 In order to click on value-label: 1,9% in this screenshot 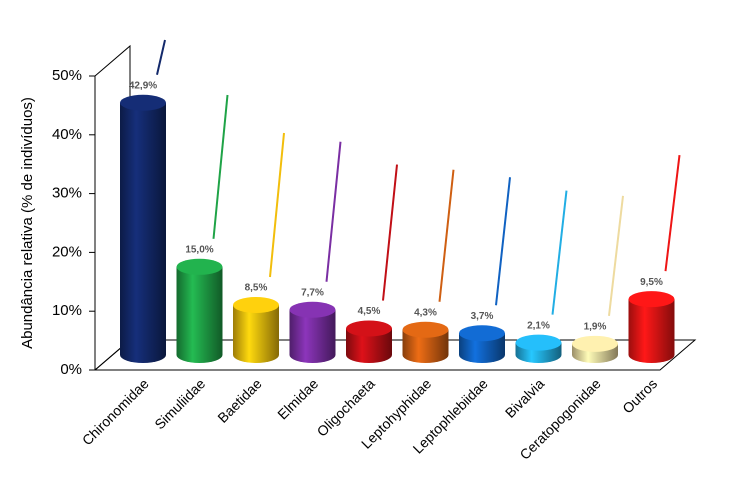, I will do `click(595, 326)`.